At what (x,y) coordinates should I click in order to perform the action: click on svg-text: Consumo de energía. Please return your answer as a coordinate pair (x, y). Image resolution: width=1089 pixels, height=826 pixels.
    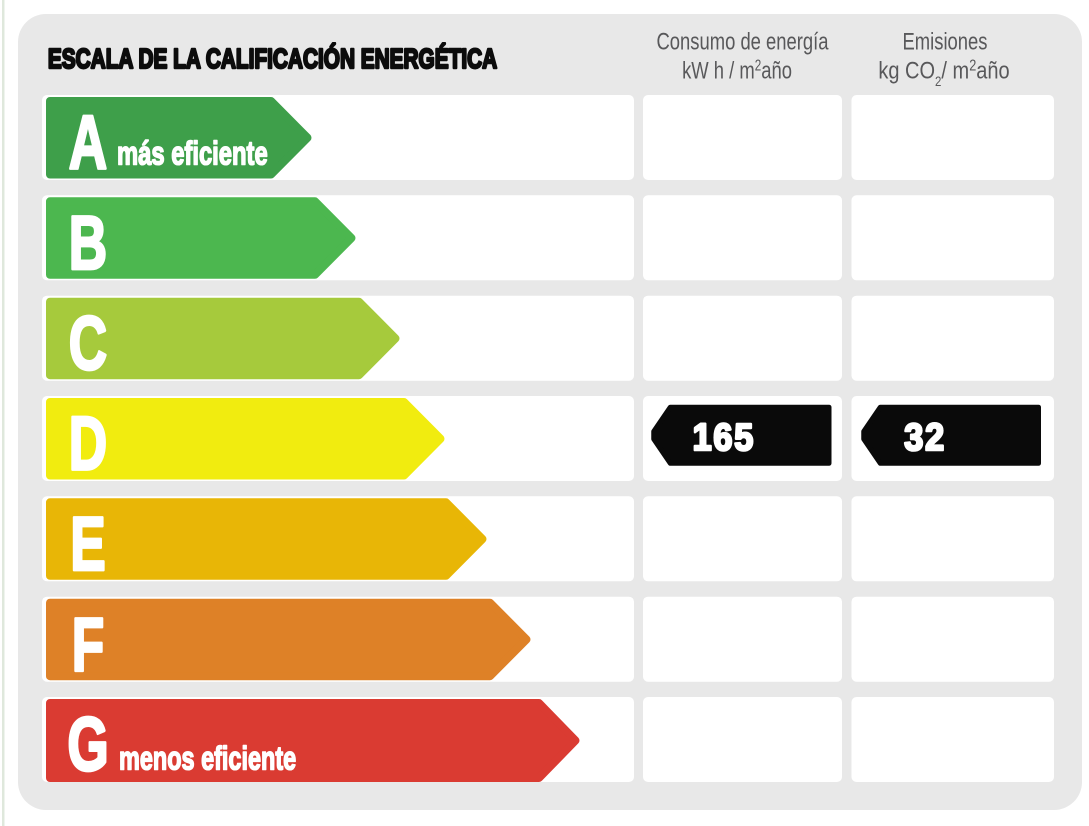
    Looking at the image, I should click on (743, 41).